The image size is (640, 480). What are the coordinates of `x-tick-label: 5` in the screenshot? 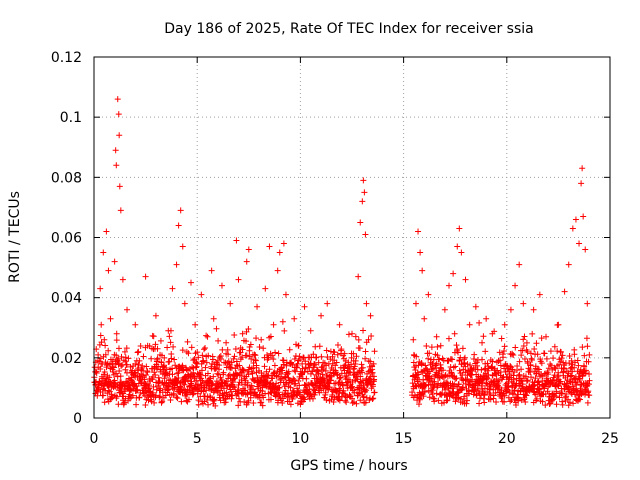 It's located at (197, 439).